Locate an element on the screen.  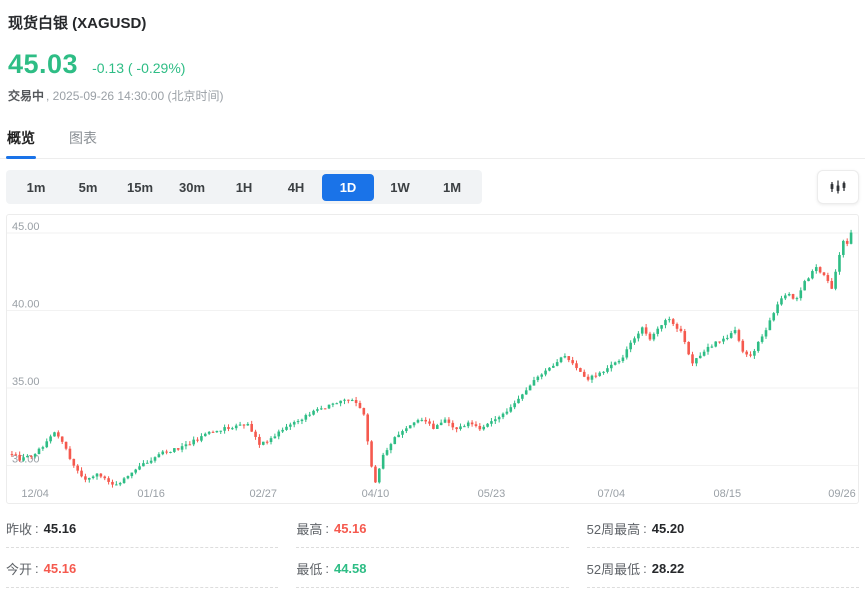
timeframe-button-1M: 1M is located at coordinates (452, 187).